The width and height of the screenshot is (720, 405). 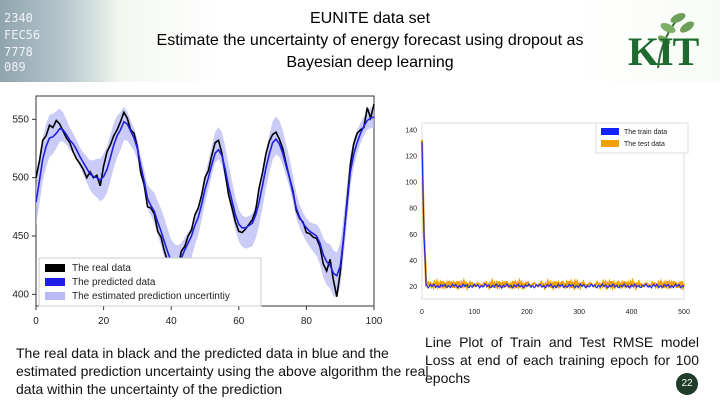 What do you see at coordinates (18, 52) in the screenshot?
I see `background-code-line: 7778` at bounding box center [18, 52].